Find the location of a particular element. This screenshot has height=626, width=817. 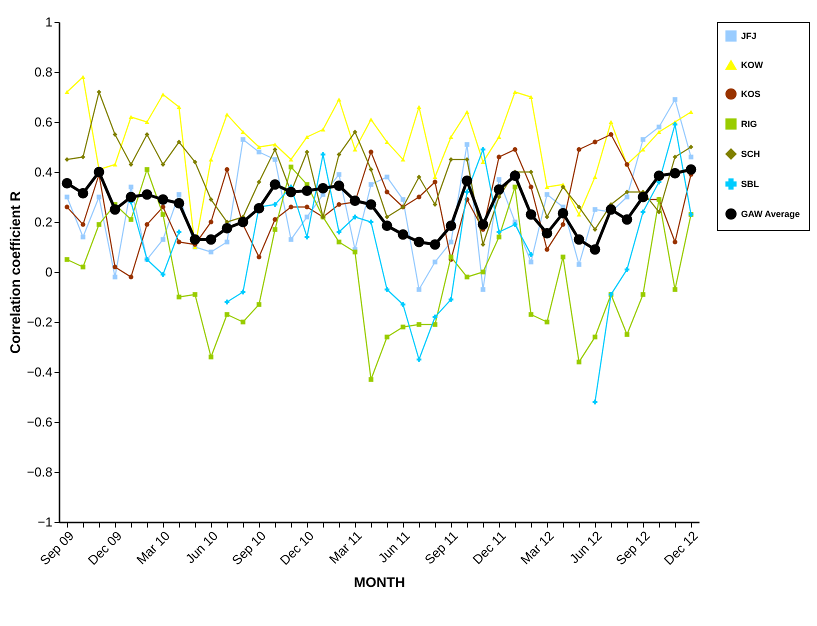

y-tick-label: 0.8 is located at coordinates (43, 72).